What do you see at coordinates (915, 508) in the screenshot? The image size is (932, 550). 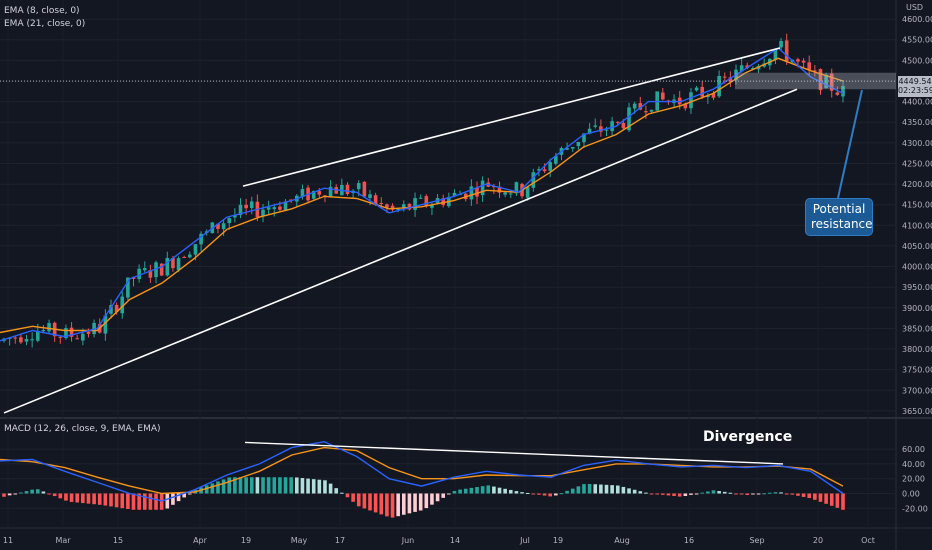 I see `macd-tick-label: -20.00` at bounding box center [915, 508].